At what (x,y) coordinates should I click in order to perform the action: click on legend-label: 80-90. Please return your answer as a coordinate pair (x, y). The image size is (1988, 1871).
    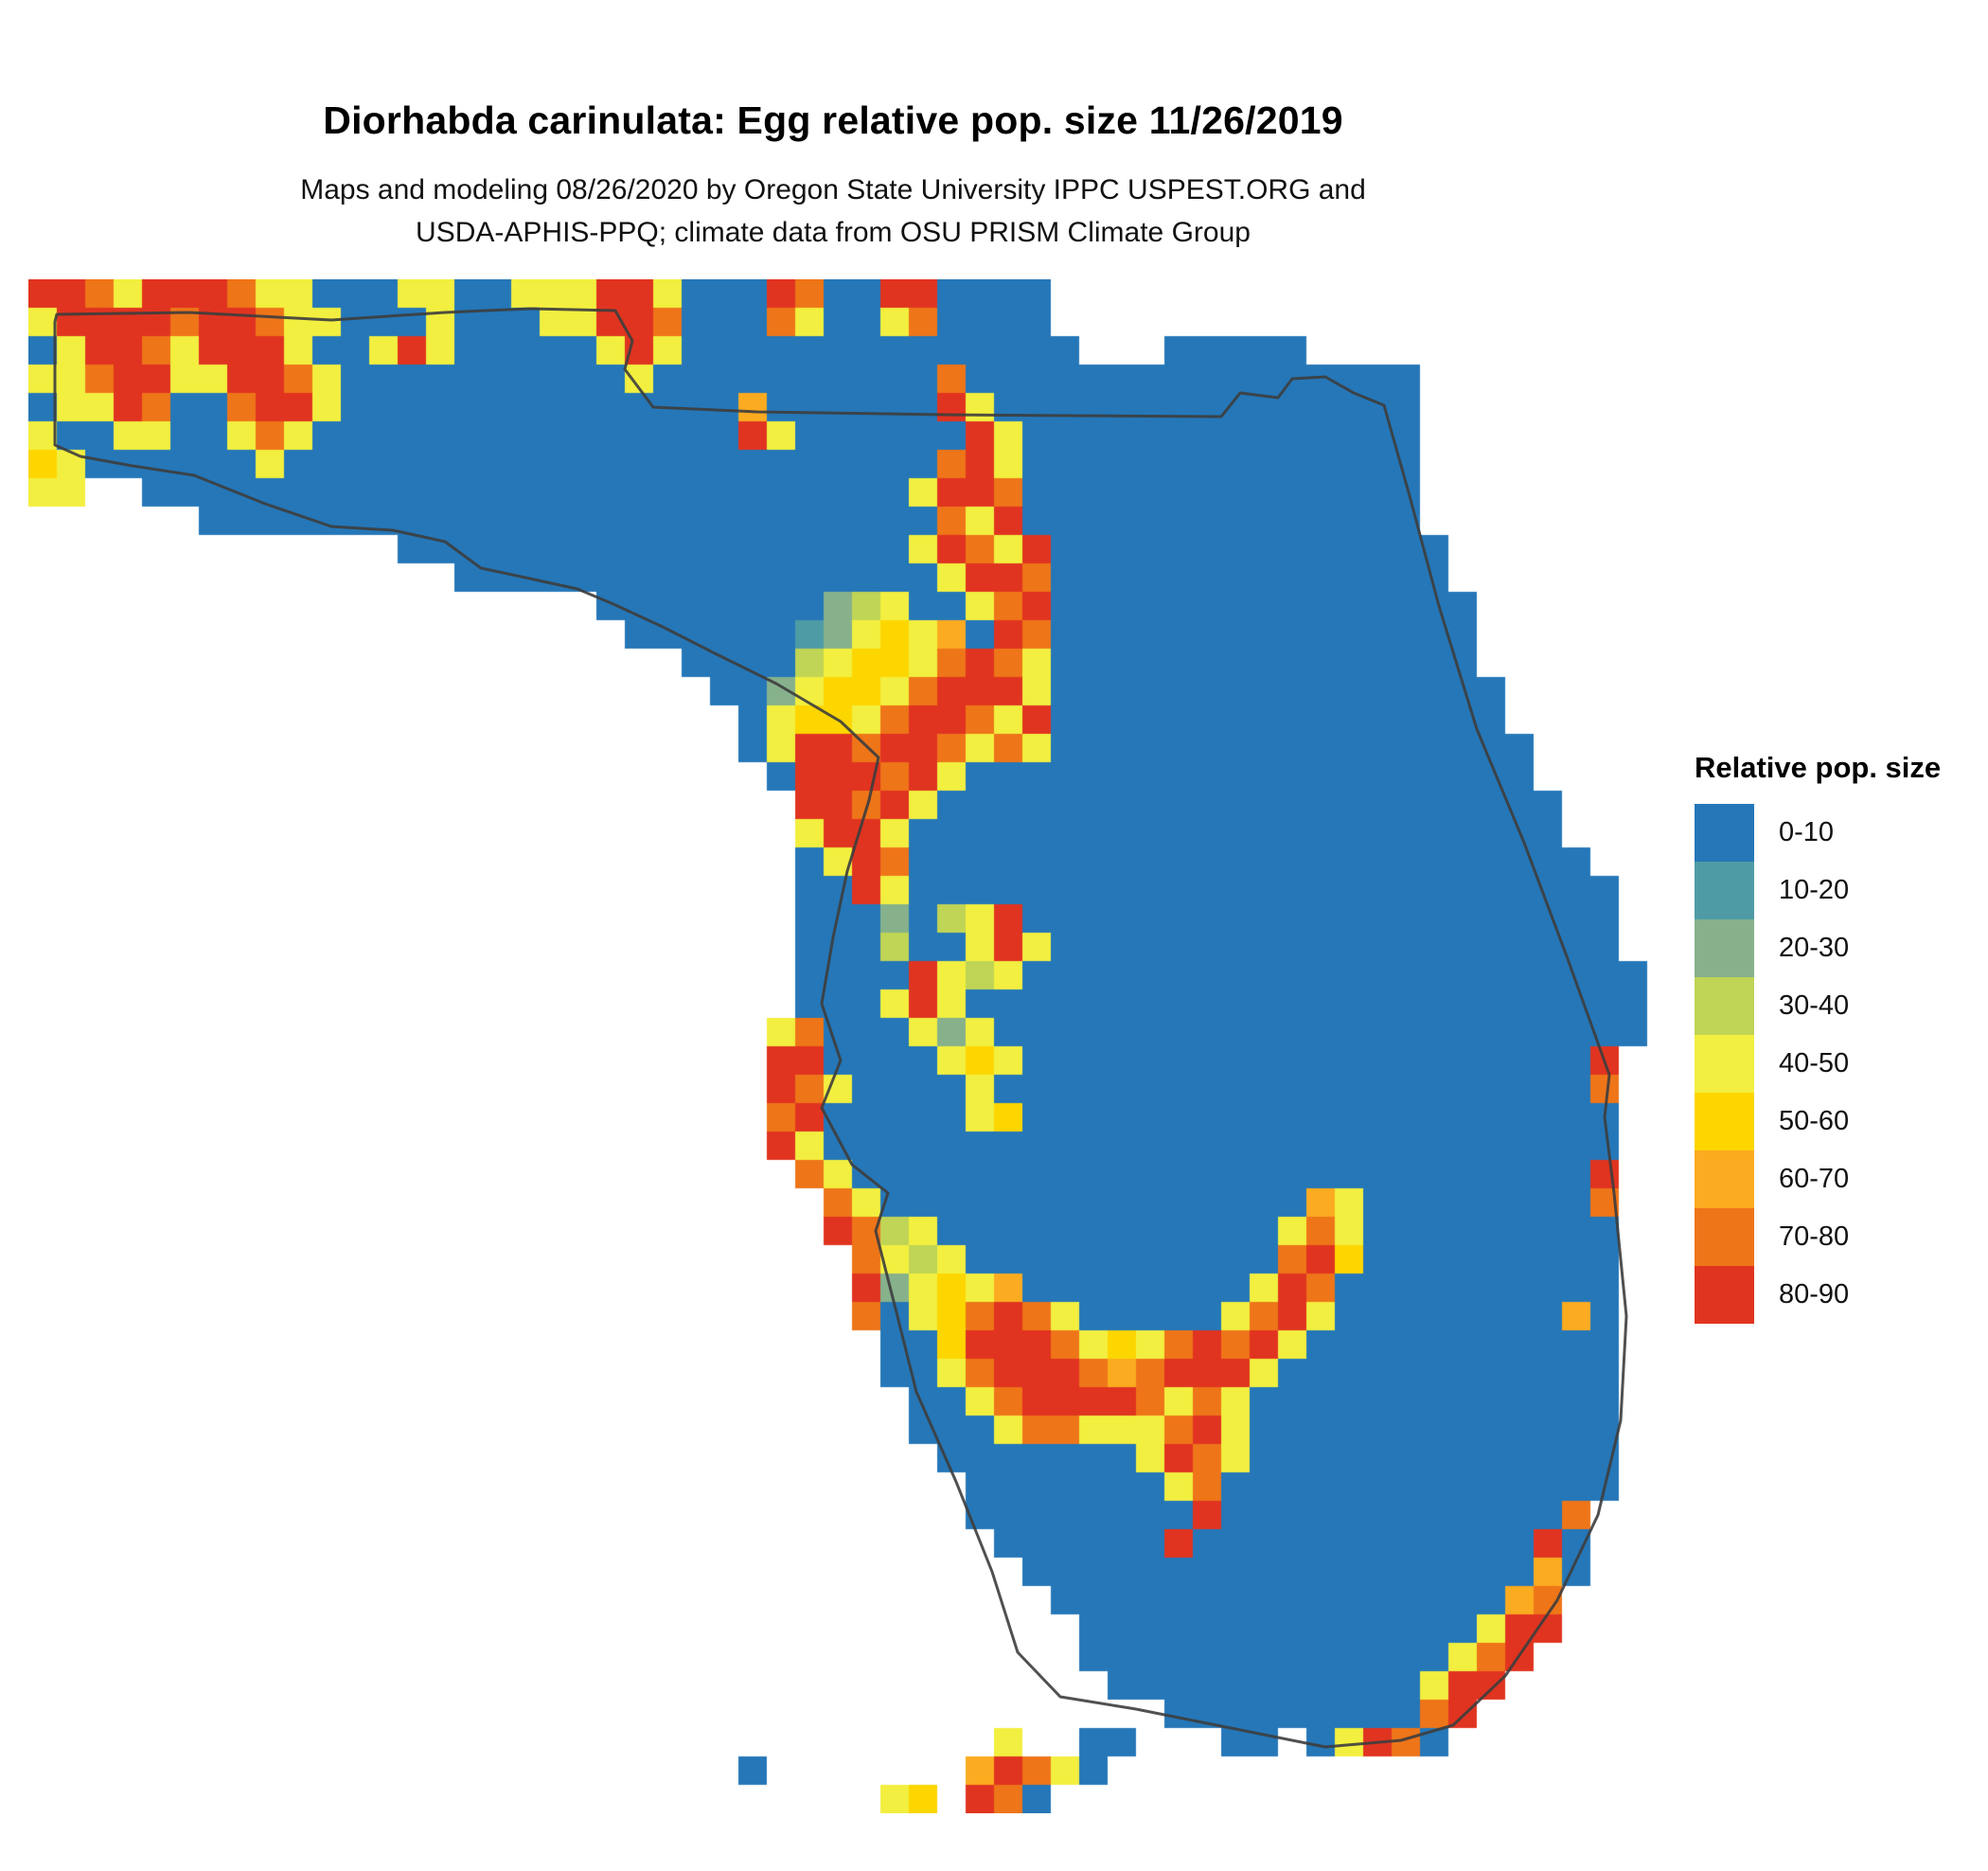
    Looking at the image, I should click on (1814, 1294).